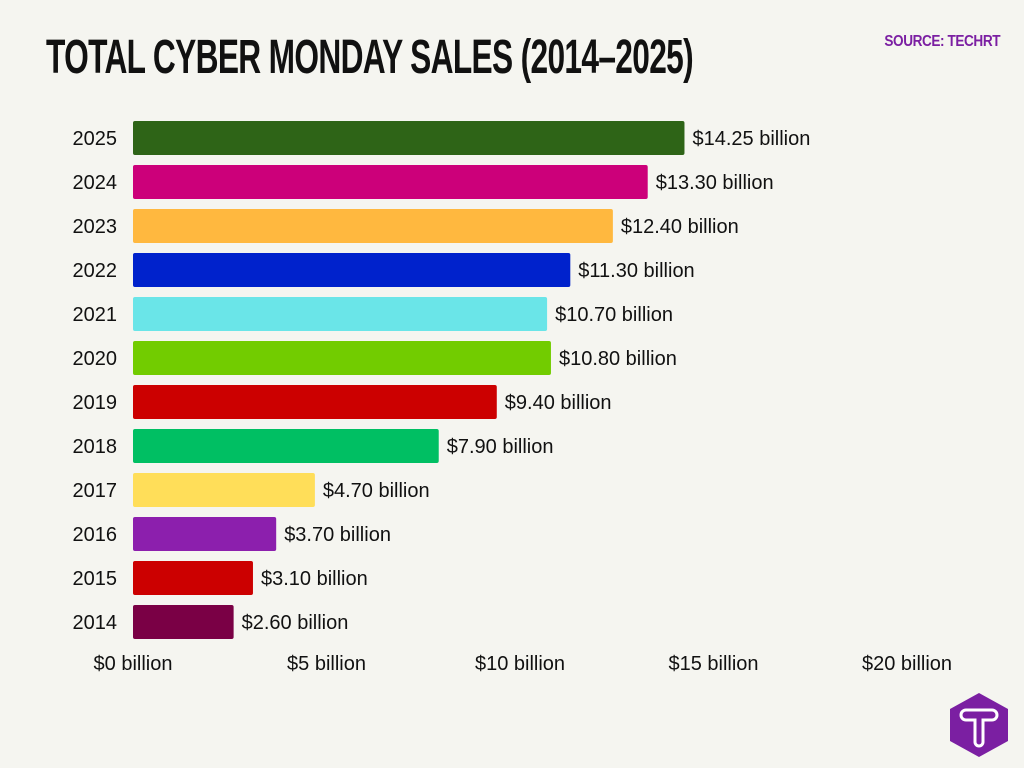  I want to click on bar-2017, so click(224, 490).